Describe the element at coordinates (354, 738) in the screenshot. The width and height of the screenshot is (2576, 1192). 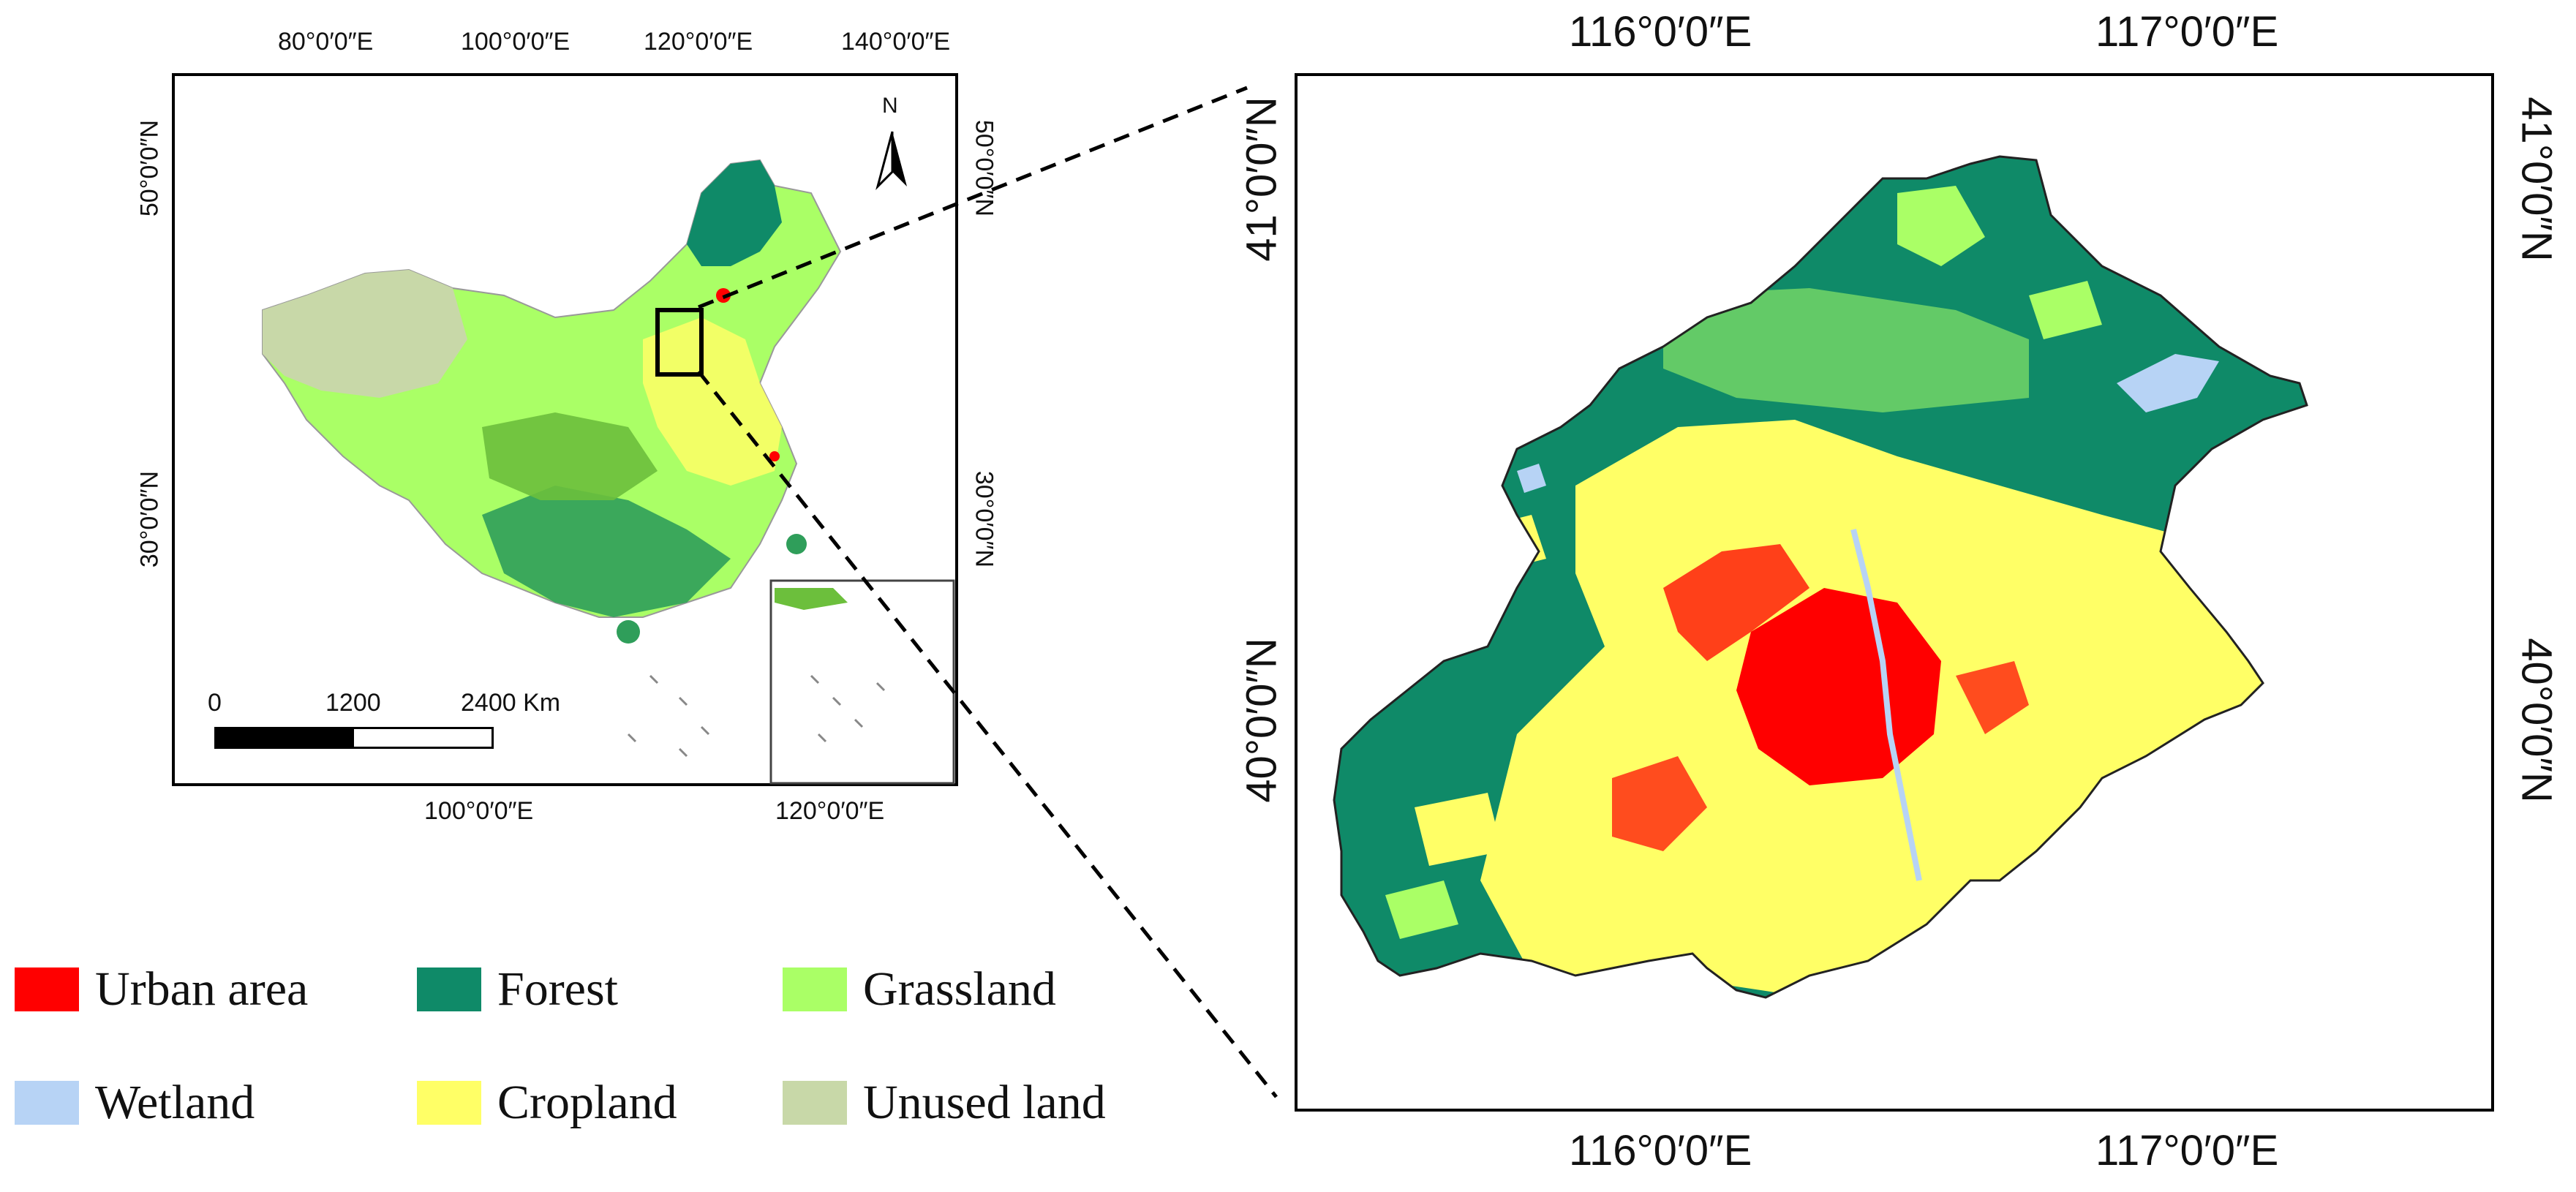
I see `scale-bar` at that location.